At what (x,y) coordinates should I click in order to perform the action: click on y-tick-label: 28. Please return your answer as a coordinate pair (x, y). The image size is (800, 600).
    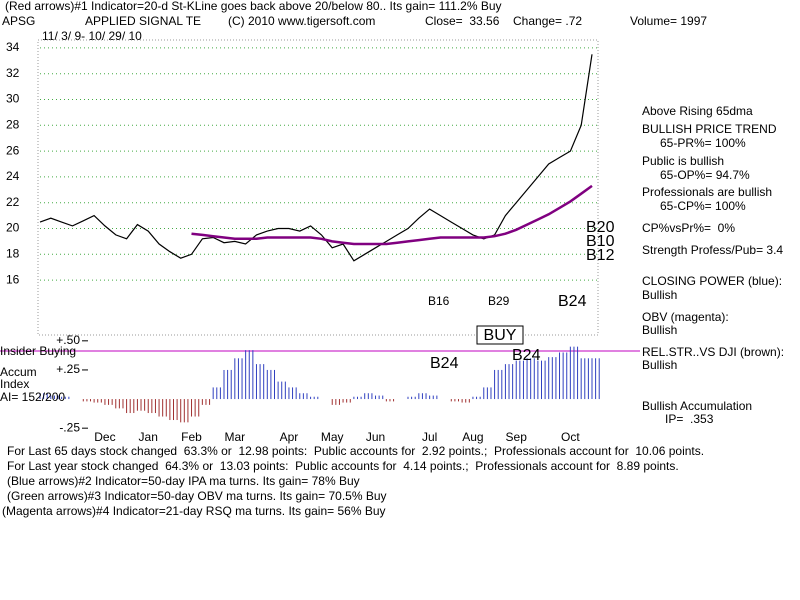
    Looking at the image, I should click on (13, 124).